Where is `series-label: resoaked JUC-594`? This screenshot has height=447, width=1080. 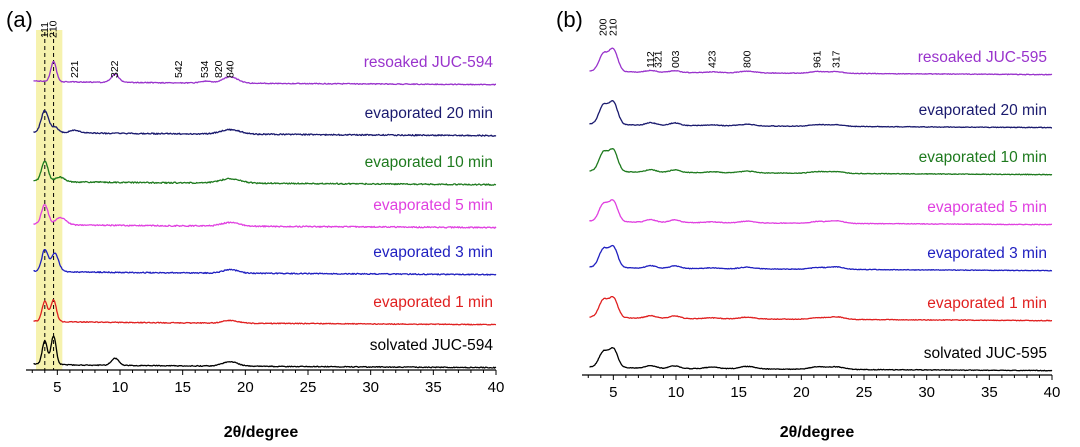
series-label: resoaked JUC-594 is located at coordinates (429, 62).